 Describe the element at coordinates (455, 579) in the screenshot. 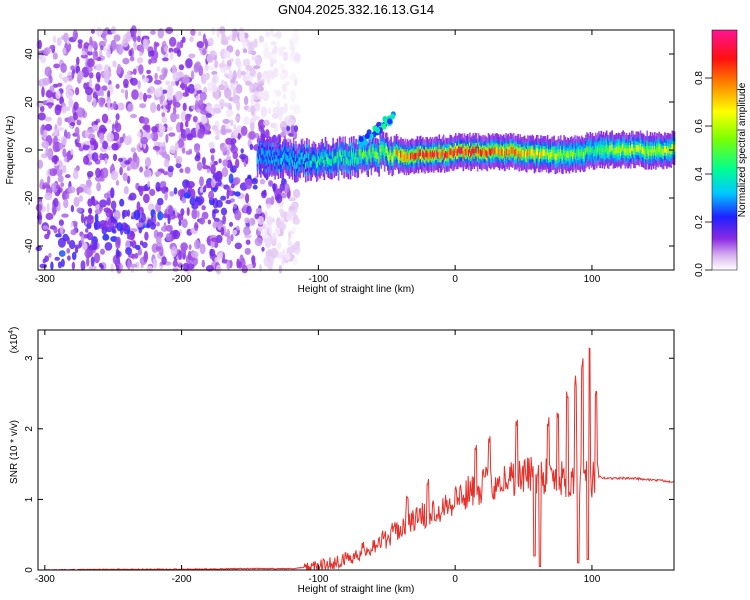

I see `x-tick-label: 0` at that location.